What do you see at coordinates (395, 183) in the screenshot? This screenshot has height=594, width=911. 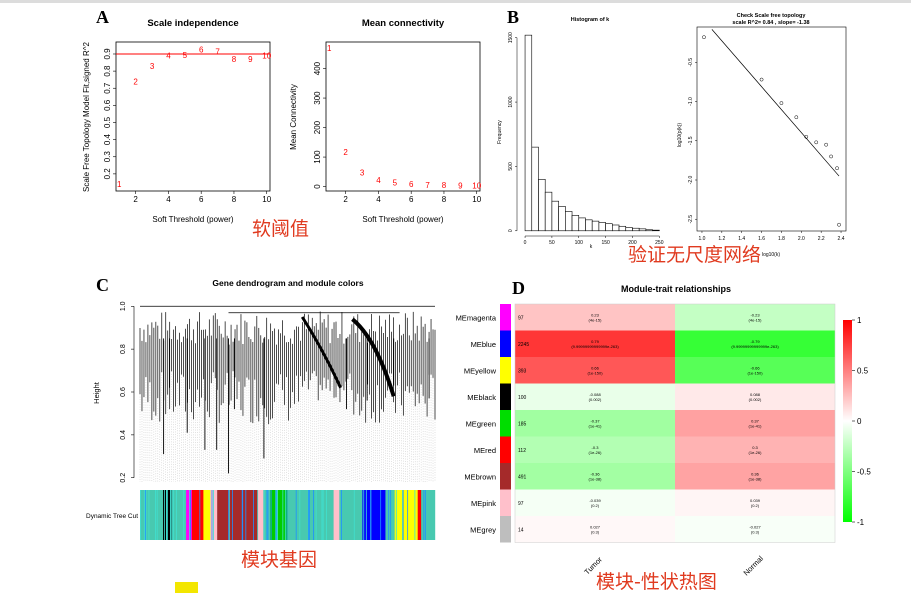 I see `mean-connectivity-point: 5` at bounding box center [395, 183].